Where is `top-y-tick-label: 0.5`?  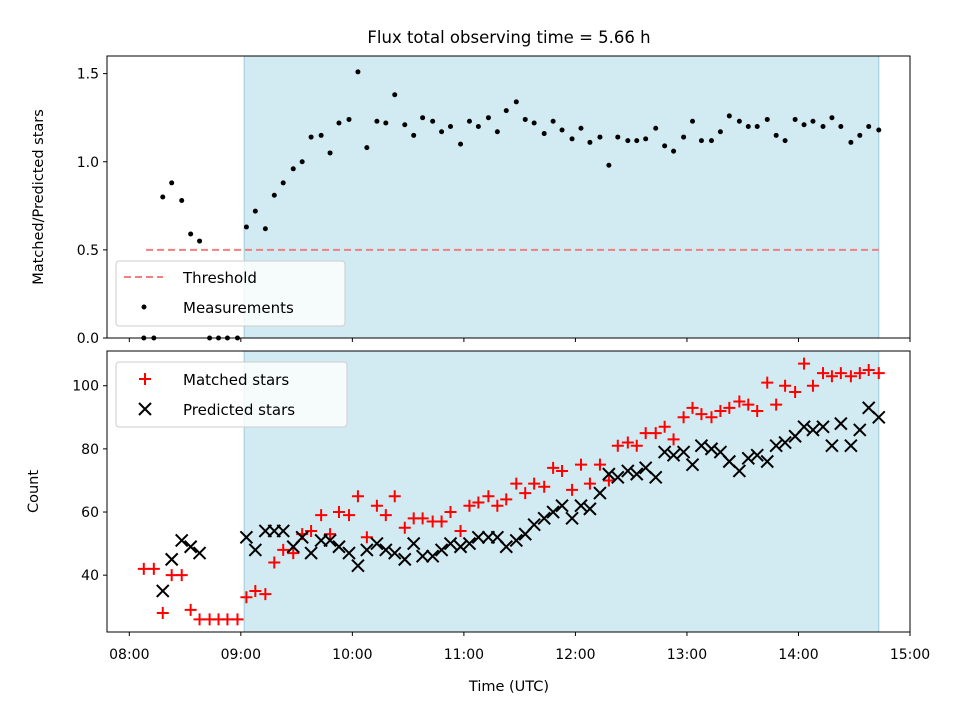 top-y-tick-label: 0.5 is located at coordinates (88, 251).